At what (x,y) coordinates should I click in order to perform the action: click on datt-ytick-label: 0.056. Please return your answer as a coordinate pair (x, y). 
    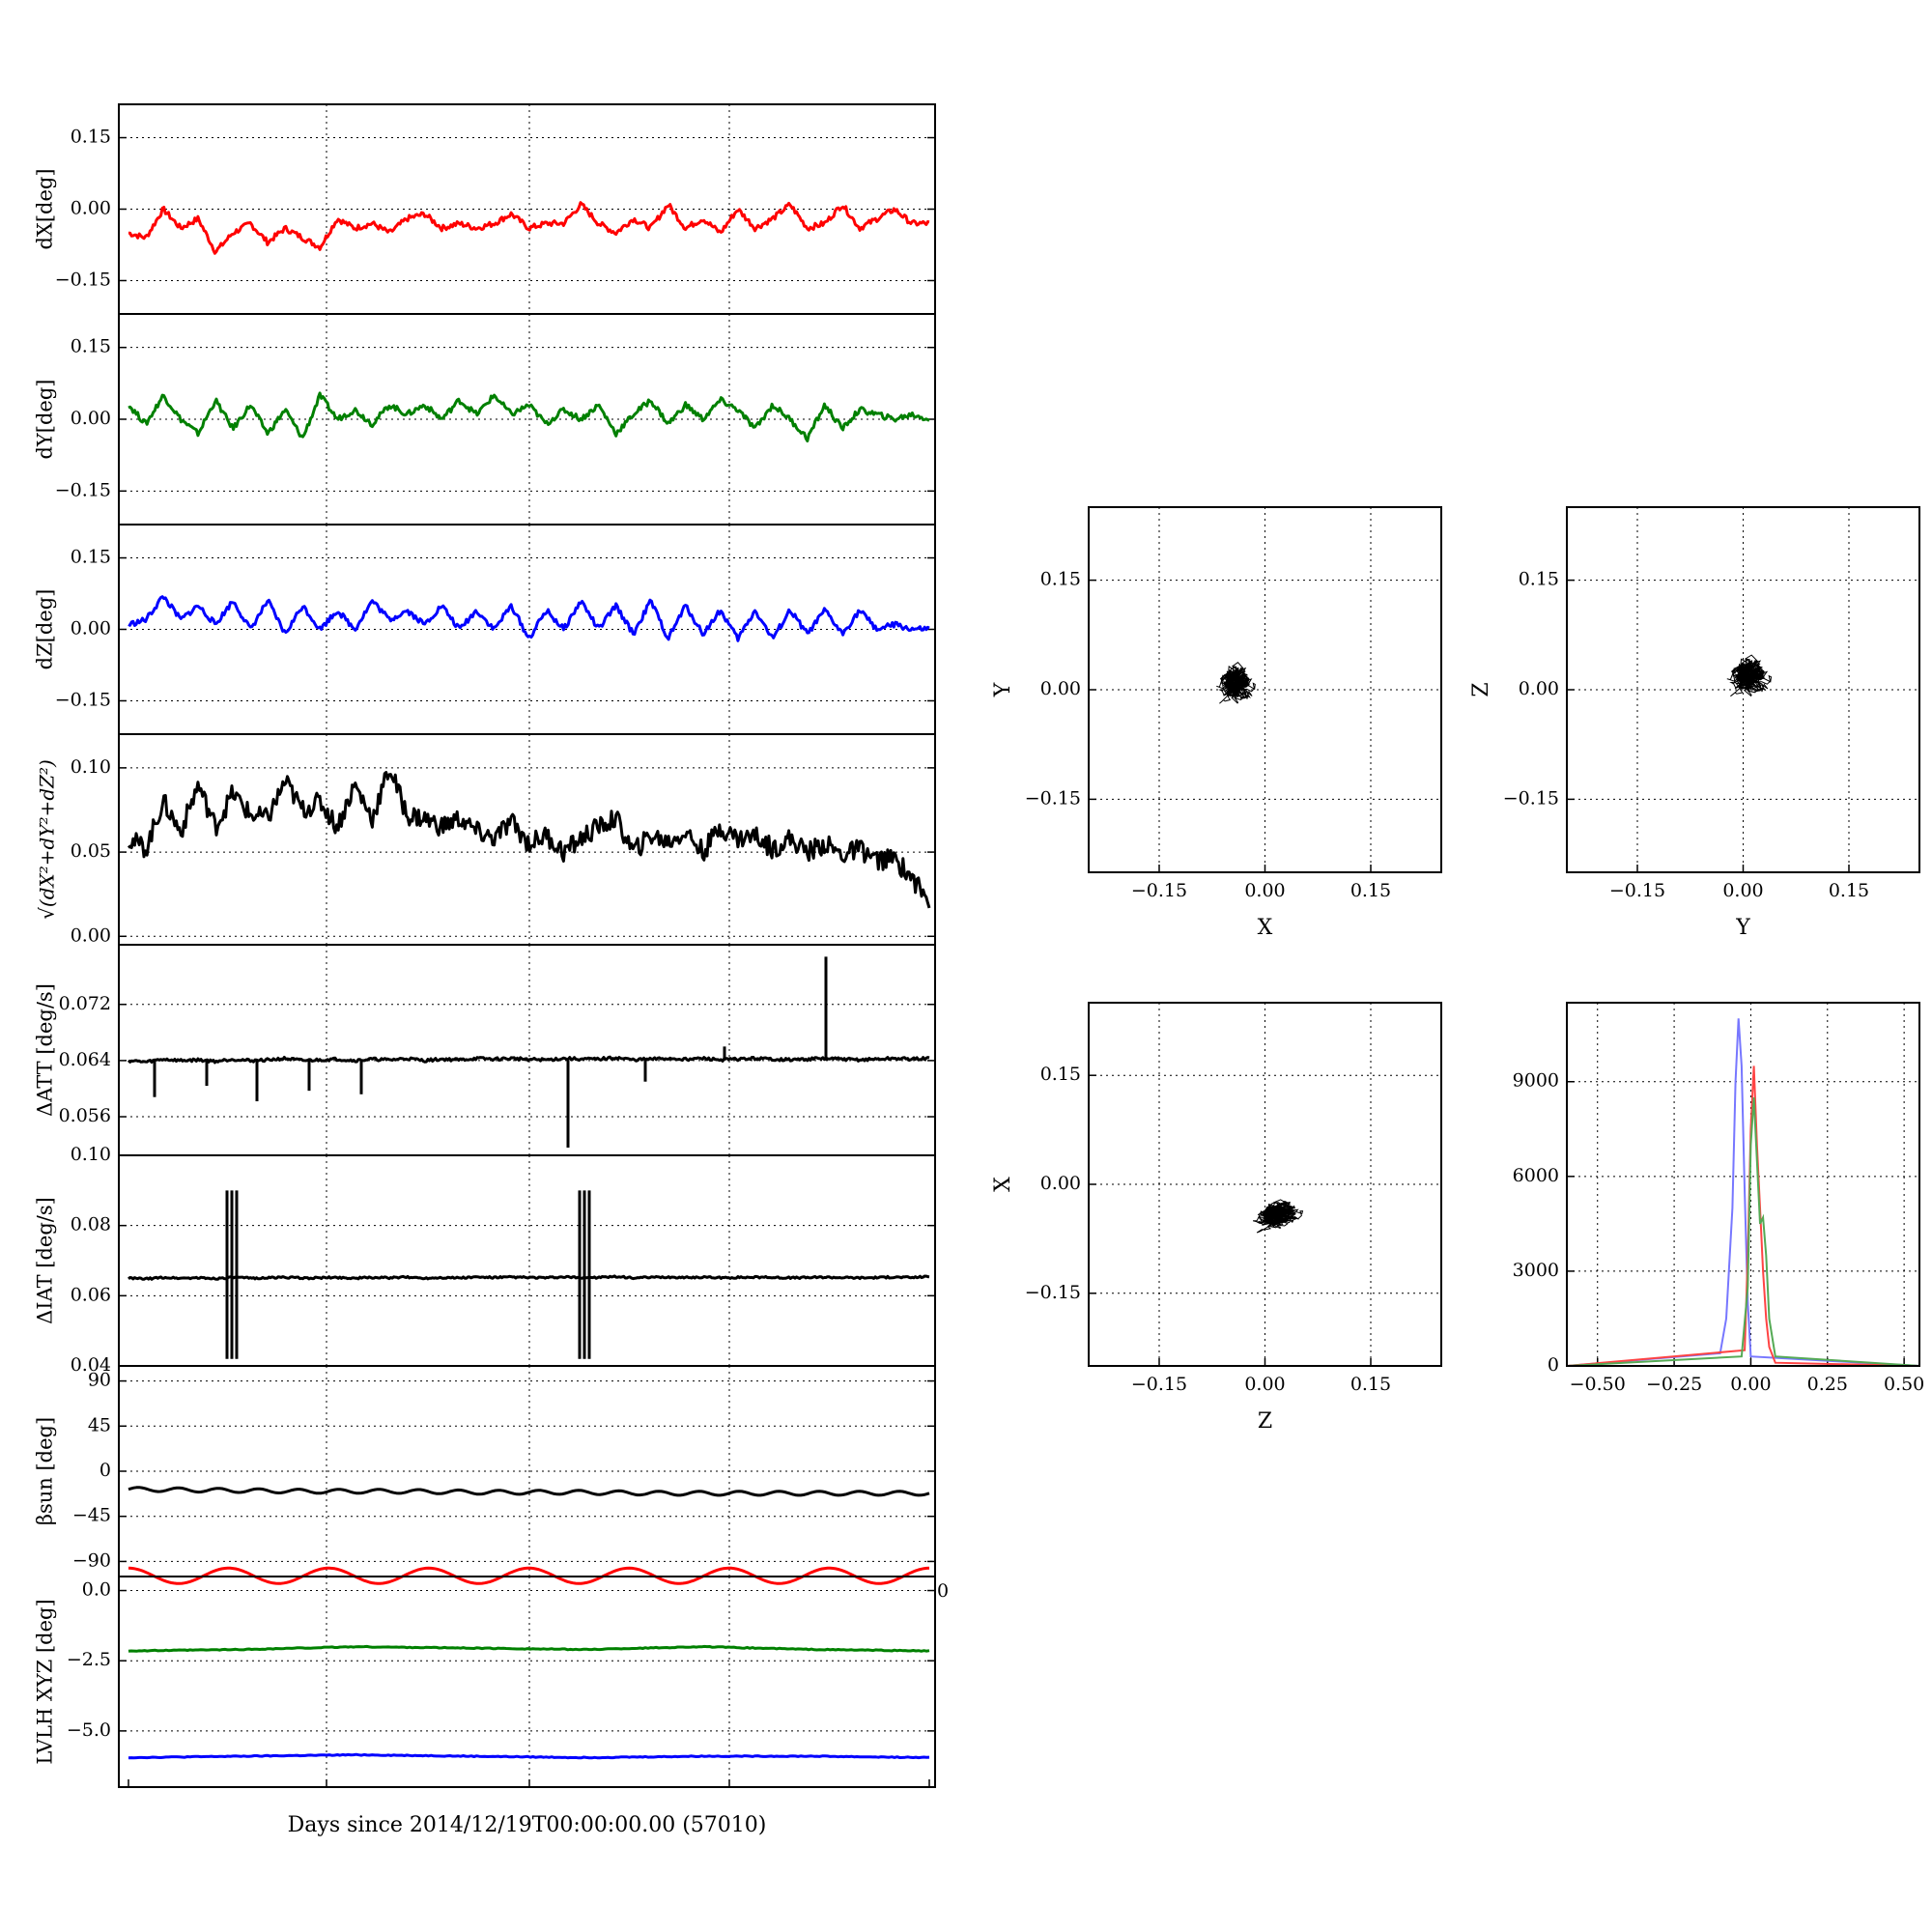
    Looking at the image, I should click on (85, 1115).